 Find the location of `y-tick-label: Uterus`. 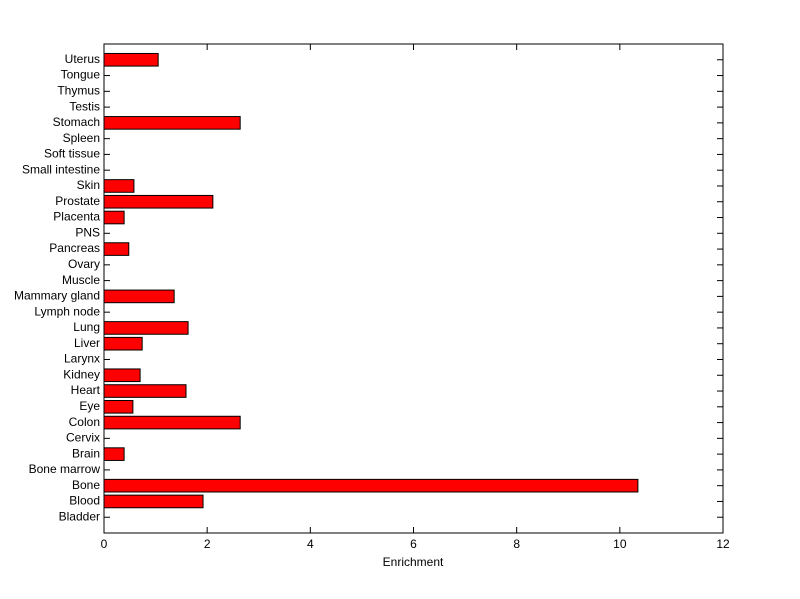

y-tick-label: Uterus is located at coordinates (82, 59).